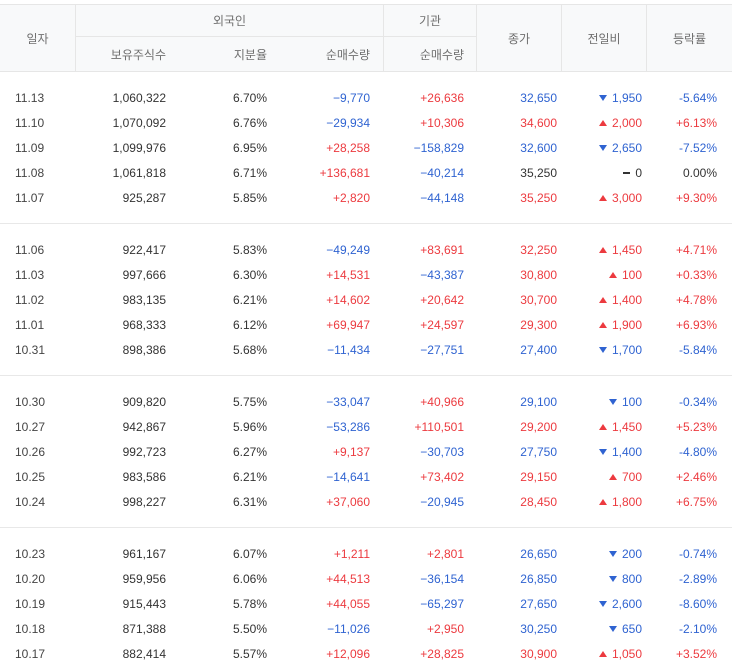  Describe the element at coordinates (442, 653) in the screenshot. I see `institution-net-cell: +28,825` at that location.